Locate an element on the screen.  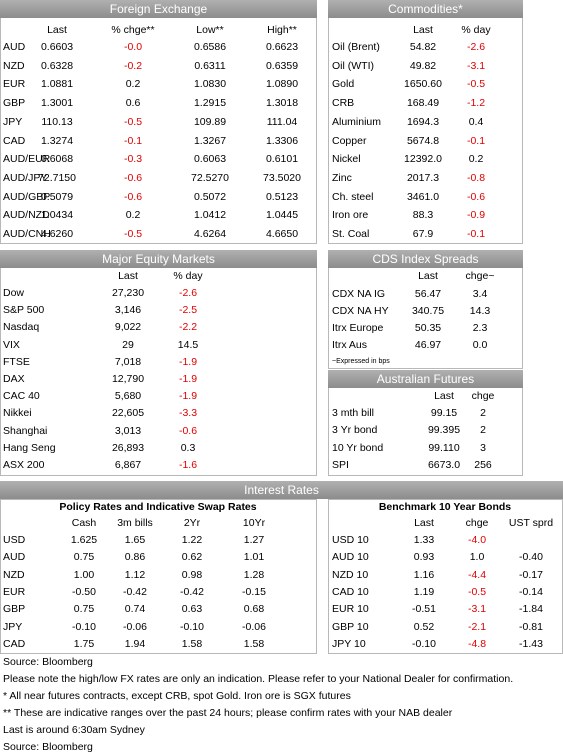
row-label: AUD/JPY is located at coordinates (25, 177).